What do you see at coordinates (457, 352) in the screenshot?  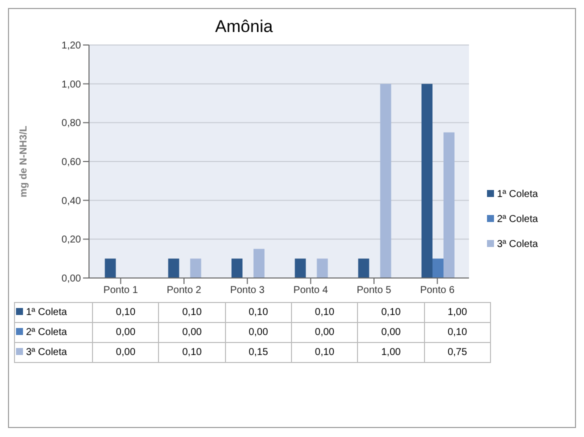 I see `data-label: 0,75` at bounding box center [457, 352].